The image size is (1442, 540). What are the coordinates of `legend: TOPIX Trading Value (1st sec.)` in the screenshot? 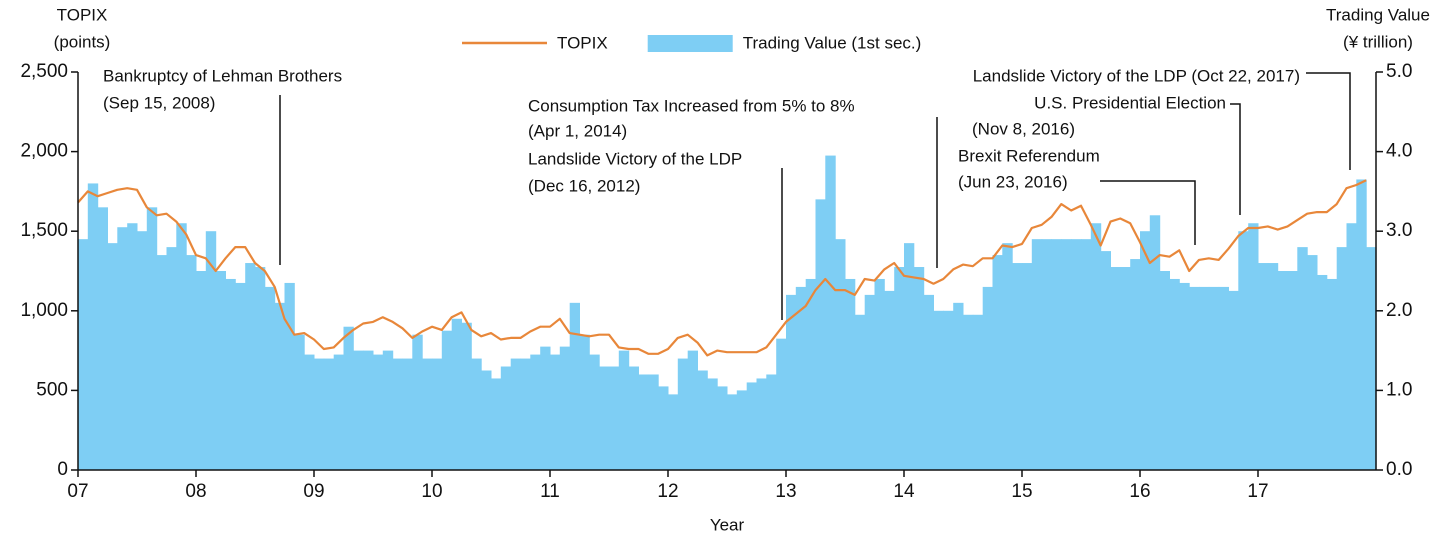 It's located at (691, 42).